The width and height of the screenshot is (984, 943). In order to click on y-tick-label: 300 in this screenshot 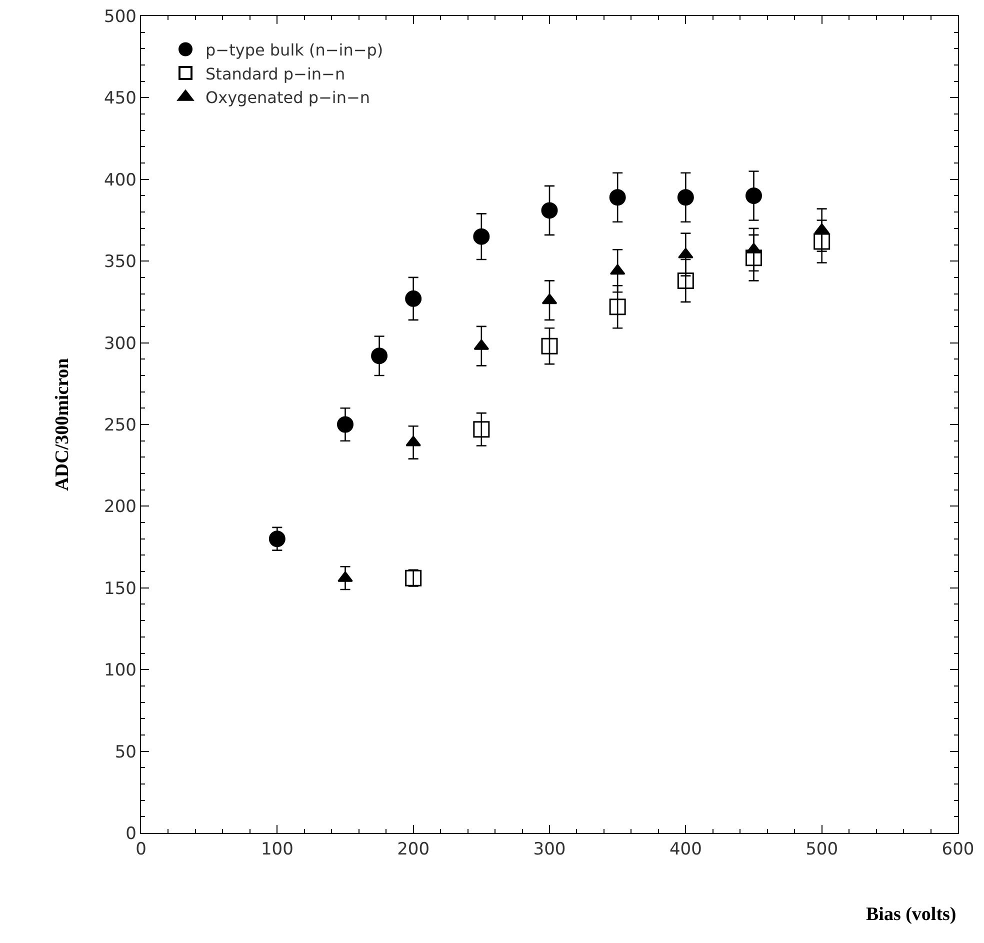, I will do `click(120, 344)`.